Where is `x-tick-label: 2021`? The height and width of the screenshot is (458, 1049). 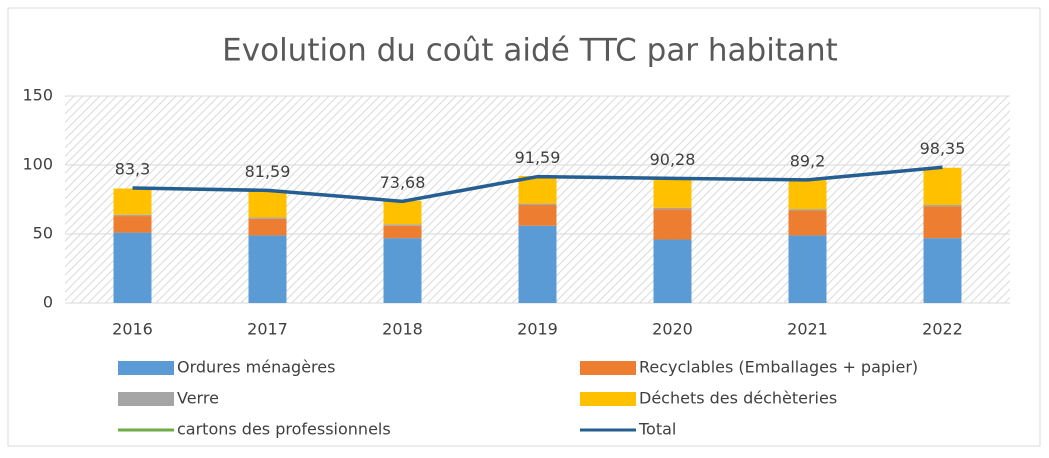
x-tick-label: 2021 is located at coordinates (807, 329).